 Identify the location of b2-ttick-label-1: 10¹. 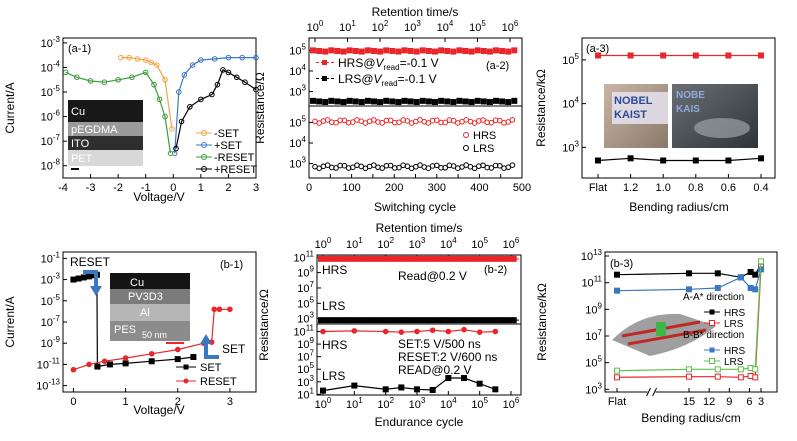
(354, 243).